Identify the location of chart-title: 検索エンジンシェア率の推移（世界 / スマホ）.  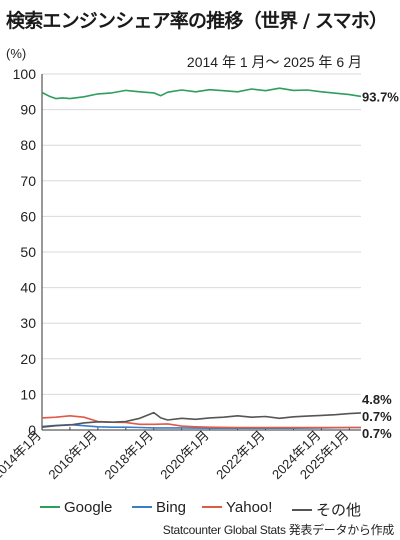
(197, 21).